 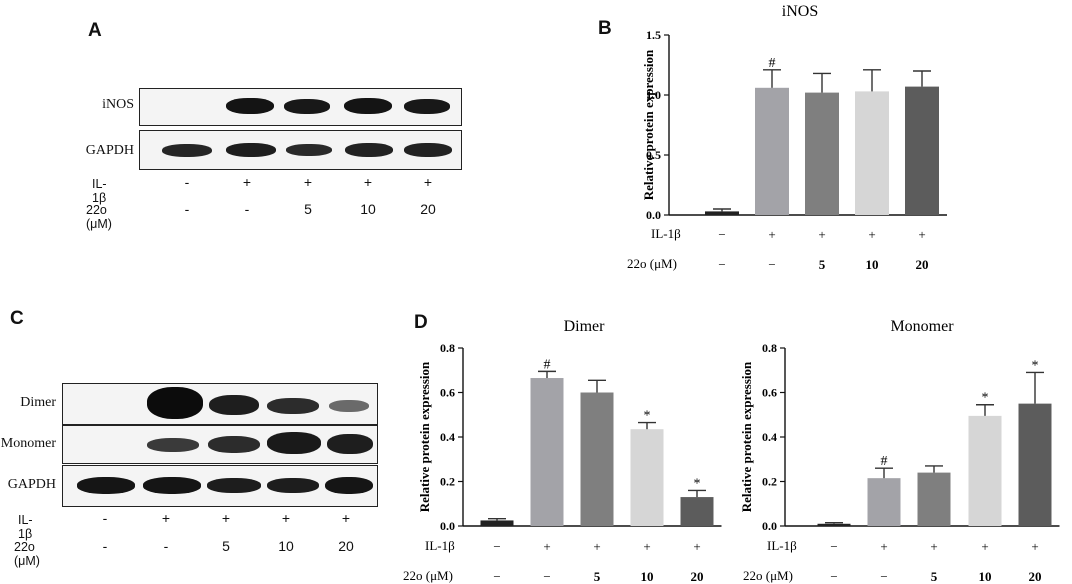 What do you see at coordinates (118, 104) in the screenshot?
I see `blot-row-label-inos: iNOS` at bounding box center [118, 104].